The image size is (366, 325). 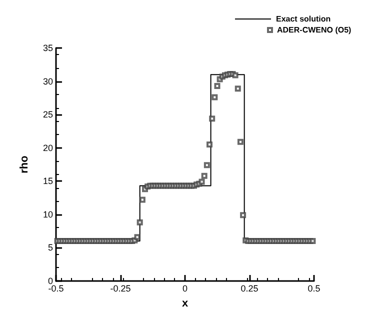 I want to click on y-tick-label: 5, so click(x=50, y=247).